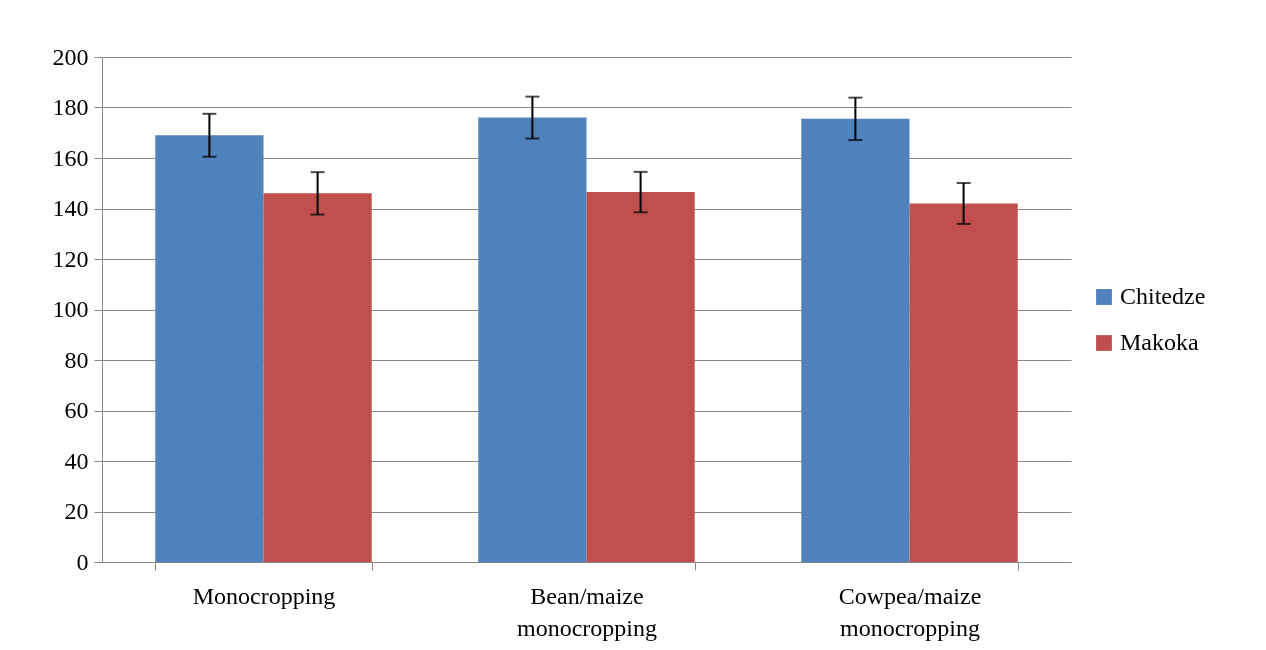 This screenshot has width=1266, height=650. Describe the element at coordinates (910, 611) in the screenshot. I see `x-tick-label: Cowpea/maize monocropping` at that location.